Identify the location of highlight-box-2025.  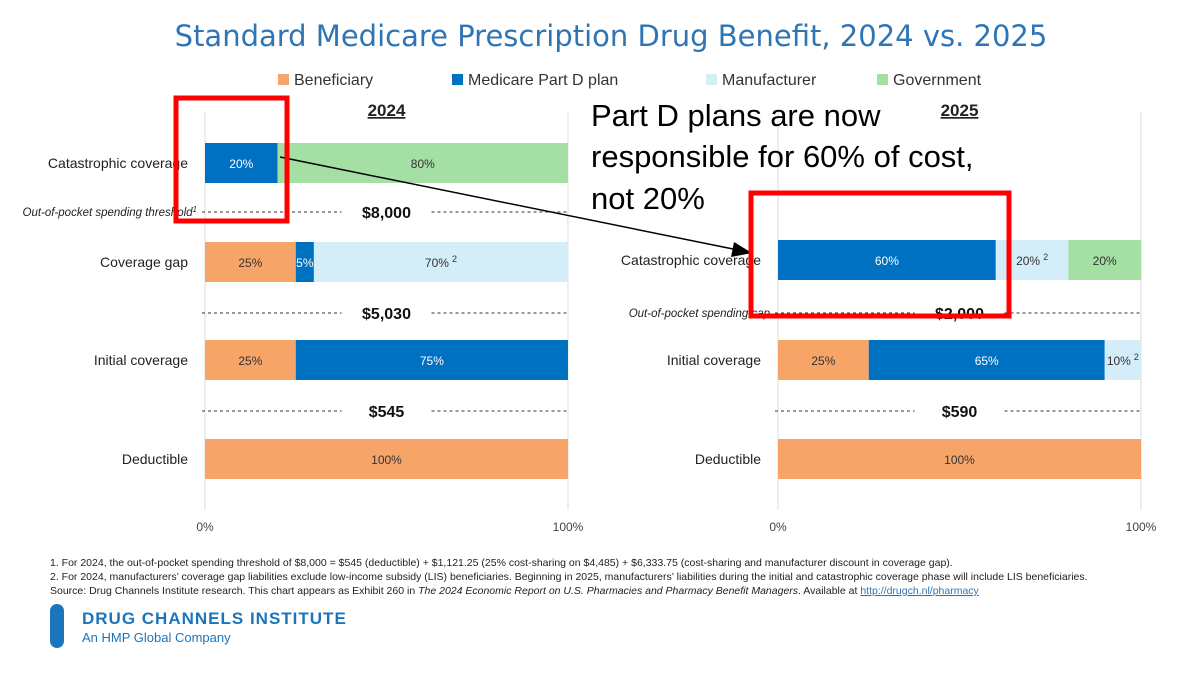
(880, 254).